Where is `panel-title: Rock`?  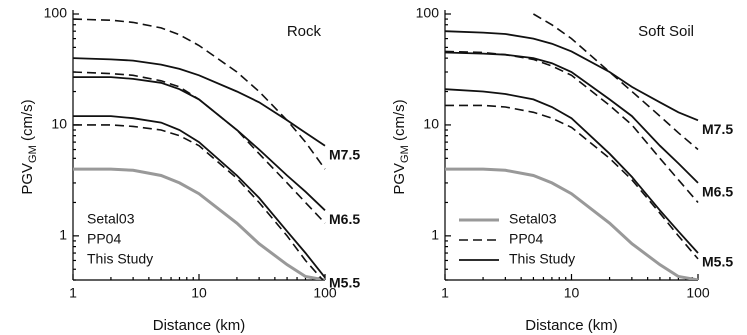 panel-title: Rock is located at coordinates (304, 31).